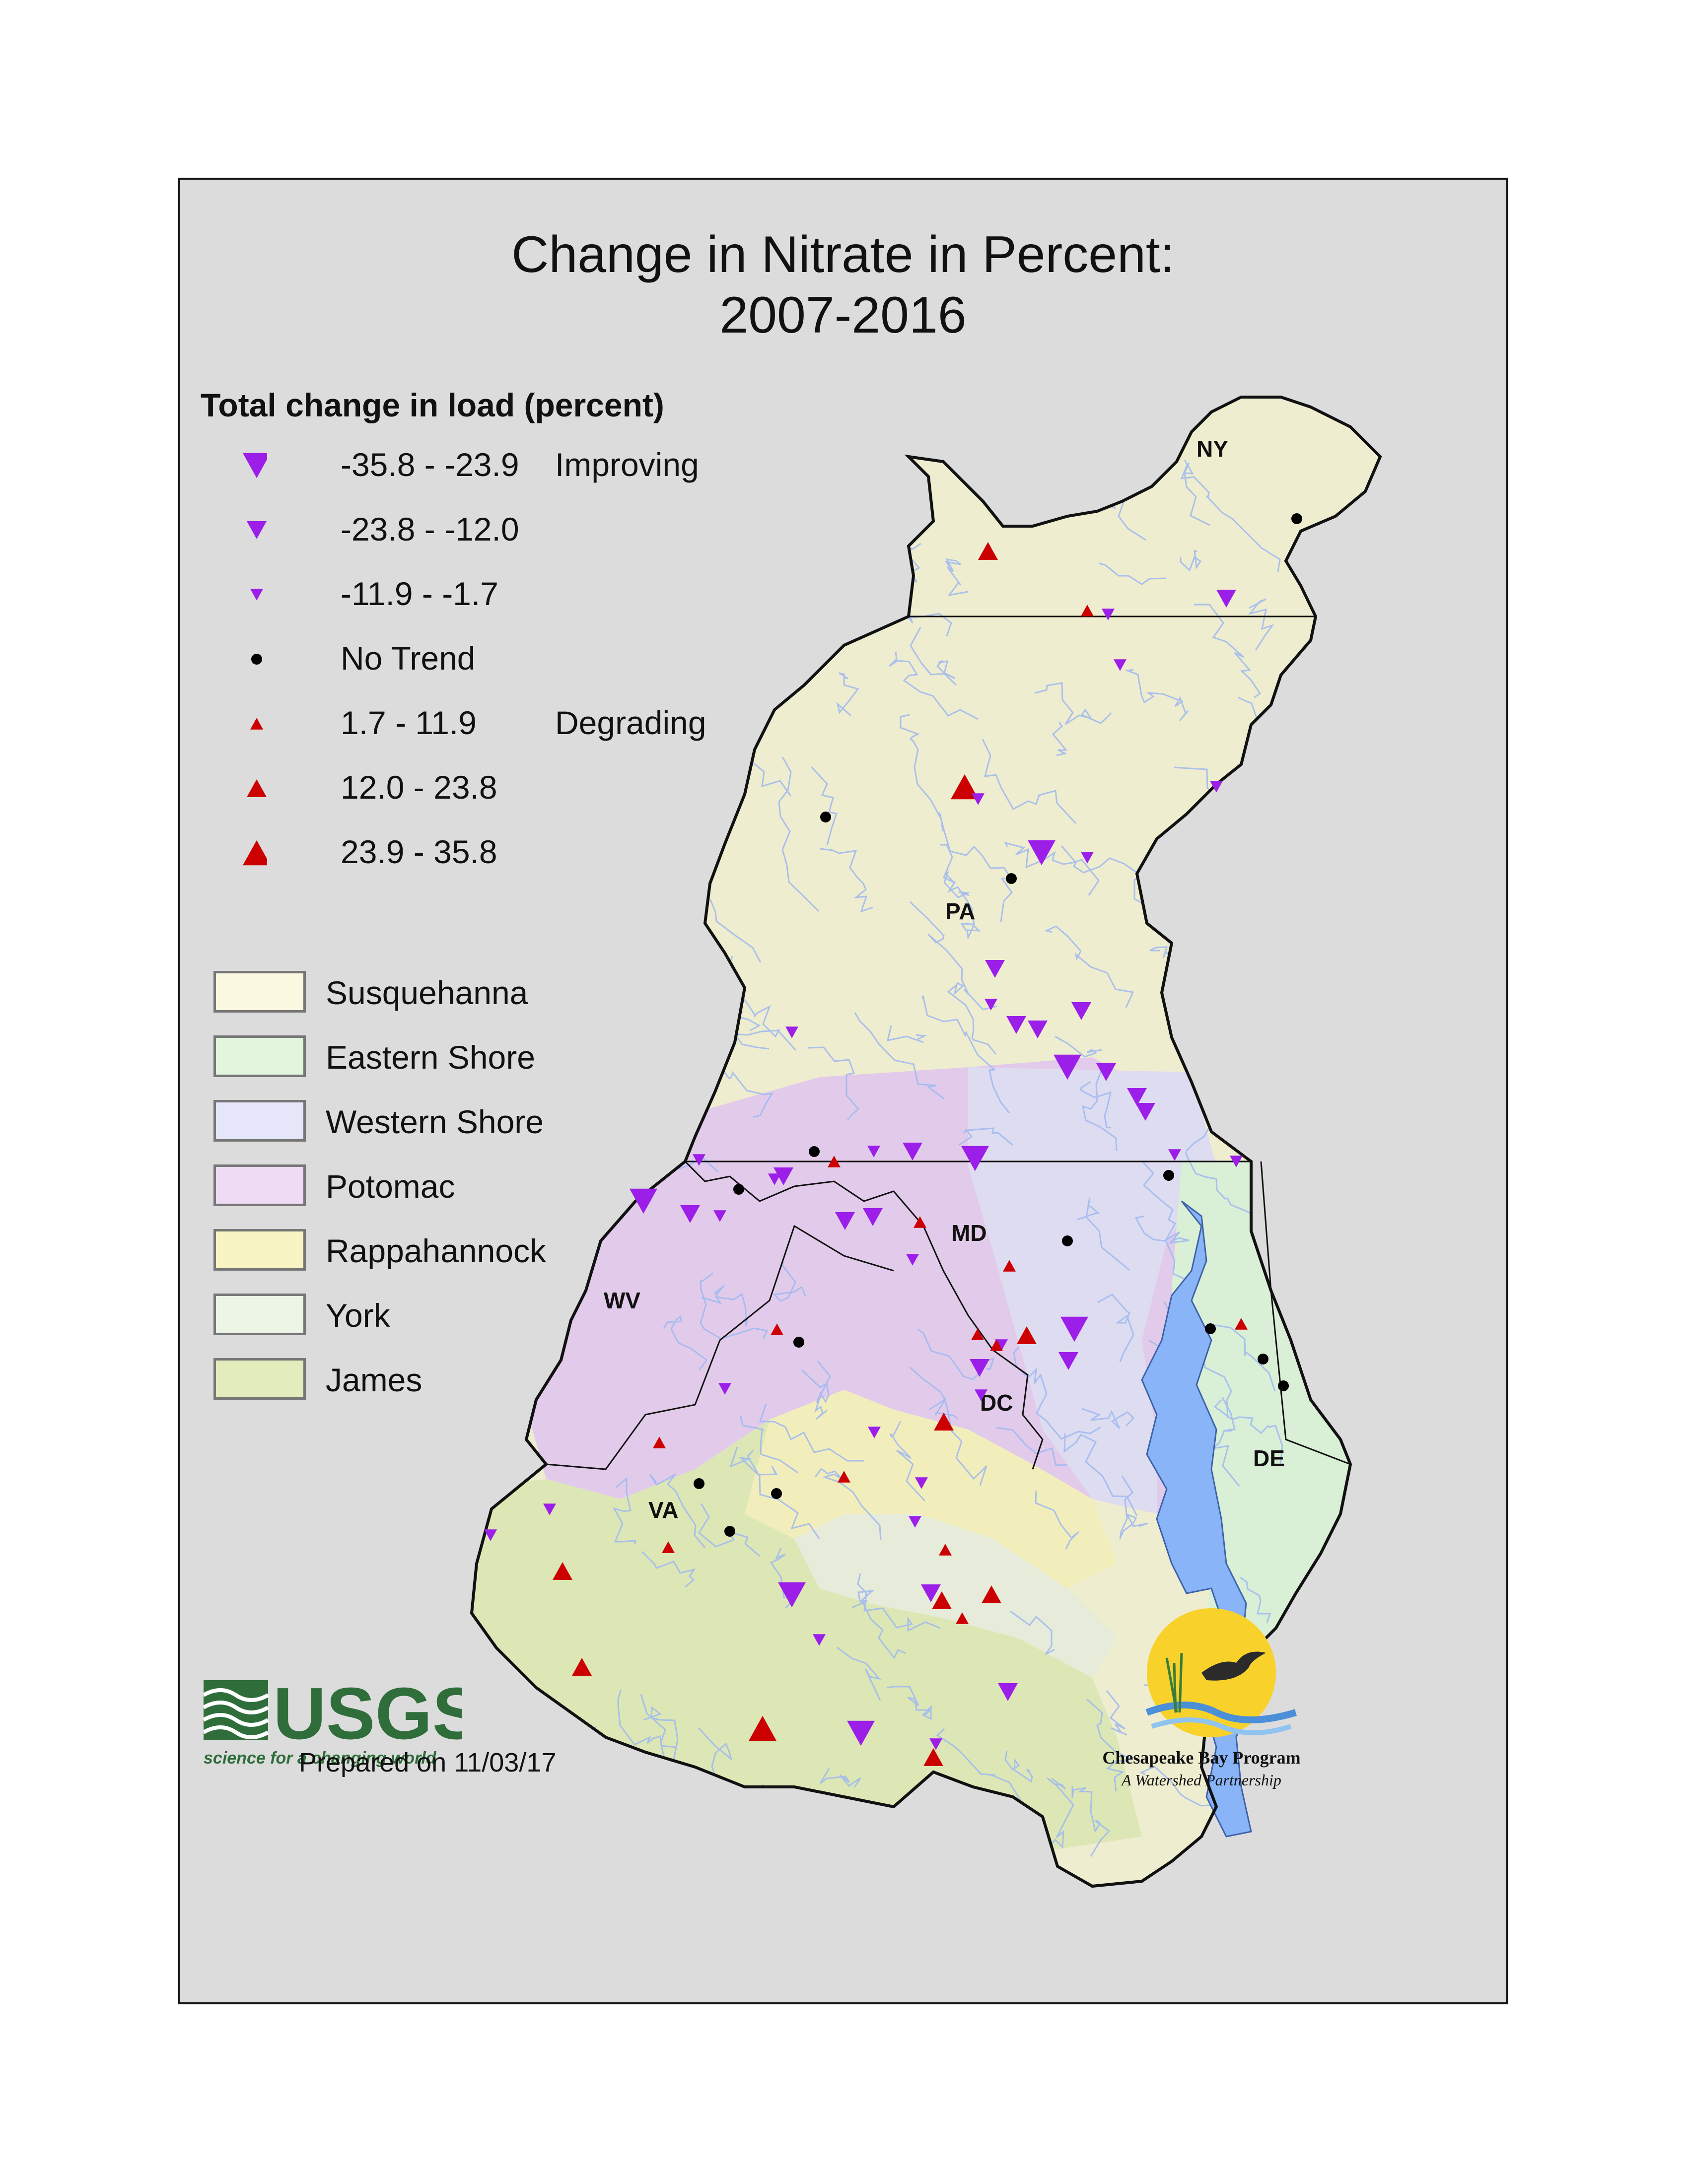  Describe the element at coordinates (236, 1710) in the screenshot. I see `usgs-wave-icon` at that location.